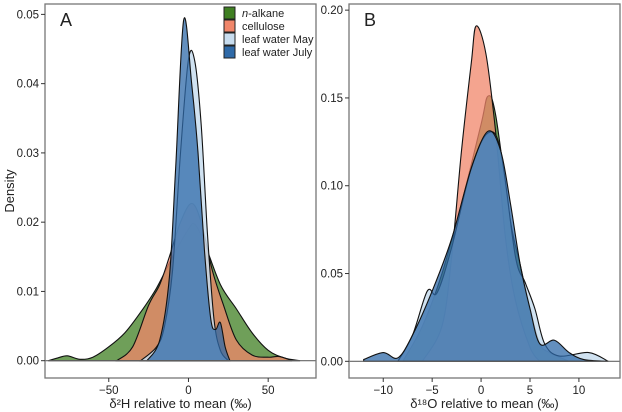 This screenshot has height=412, width=622. What do you see at coordinates (370, 20) in the screenshot?
I see `panel-label: B` at bounding box center [370, 20].